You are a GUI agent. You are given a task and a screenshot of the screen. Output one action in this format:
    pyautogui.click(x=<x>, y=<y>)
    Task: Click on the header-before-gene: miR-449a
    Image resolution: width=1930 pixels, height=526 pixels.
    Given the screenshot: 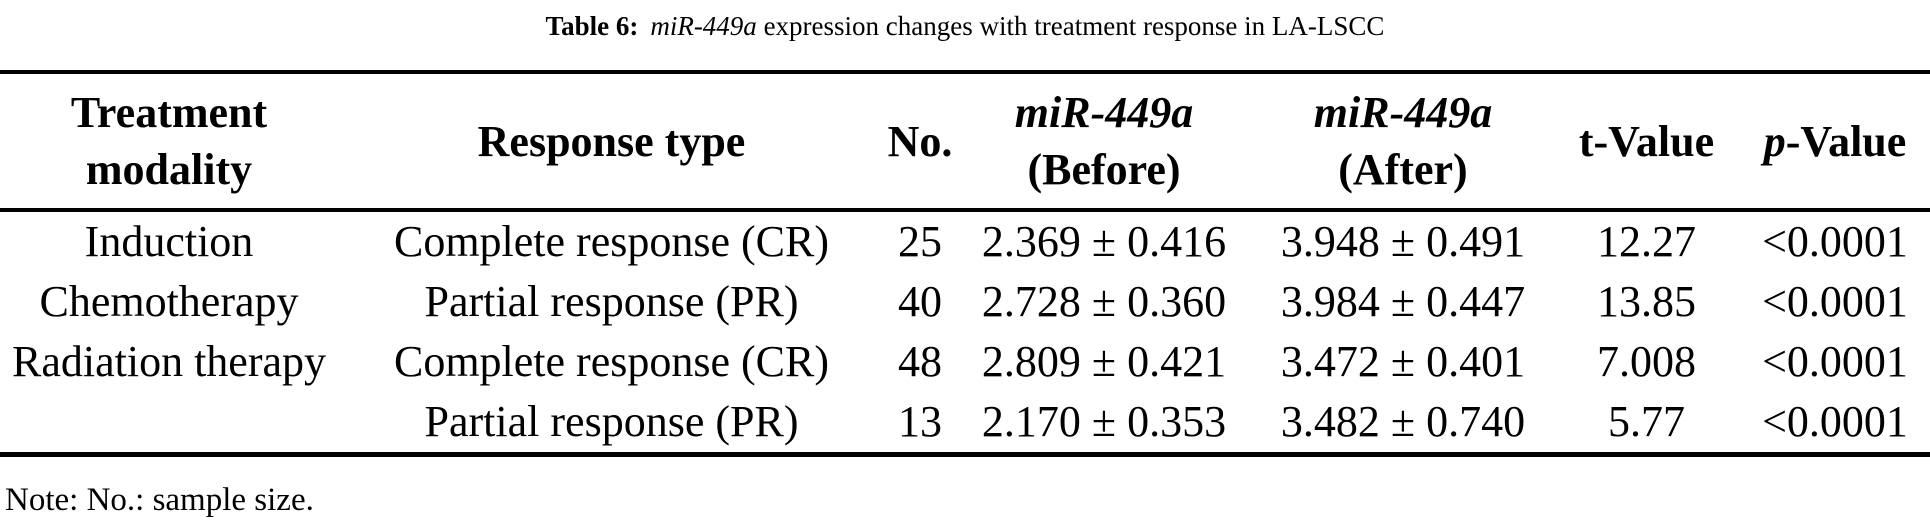 What is the action you would take?
    pyautogui.click(x=1104, y=112)
    